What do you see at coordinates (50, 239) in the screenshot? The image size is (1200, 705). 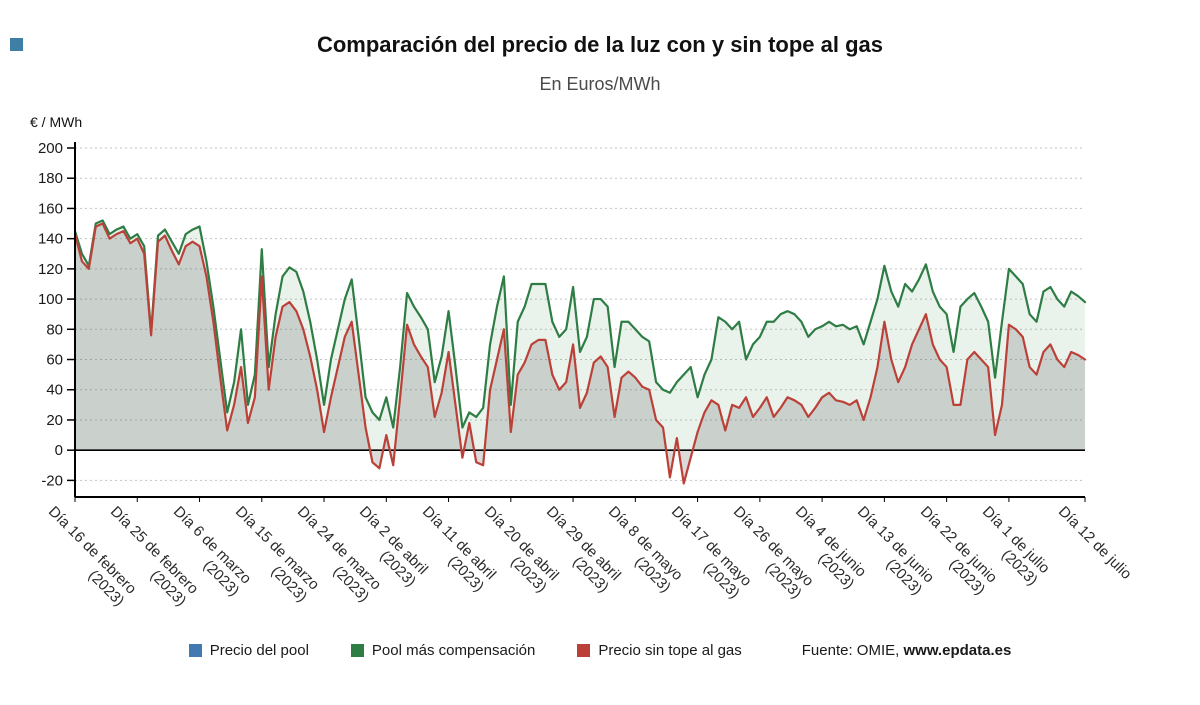 I see `svg-text: 140` at bounding box center [50, 239].